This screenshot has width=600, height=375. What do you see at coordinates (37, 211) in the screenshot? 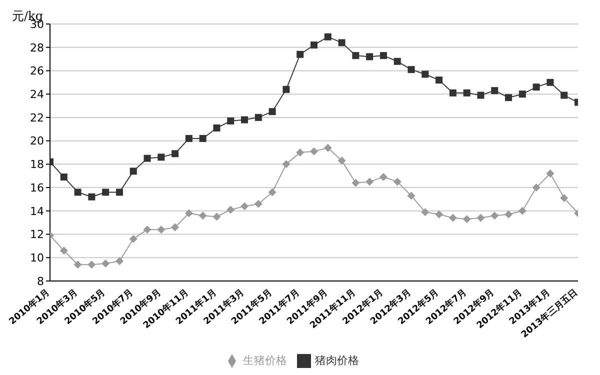
I see `y-tick-label: 14` at bounding box center [37, 211].